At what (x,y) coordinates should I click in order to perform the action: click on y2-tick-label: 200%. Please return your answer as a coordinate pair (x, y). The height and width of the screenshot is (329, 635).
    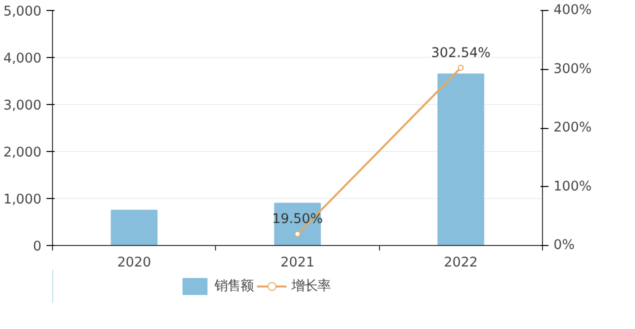
    Looking at the image, I should click on (573, 128).